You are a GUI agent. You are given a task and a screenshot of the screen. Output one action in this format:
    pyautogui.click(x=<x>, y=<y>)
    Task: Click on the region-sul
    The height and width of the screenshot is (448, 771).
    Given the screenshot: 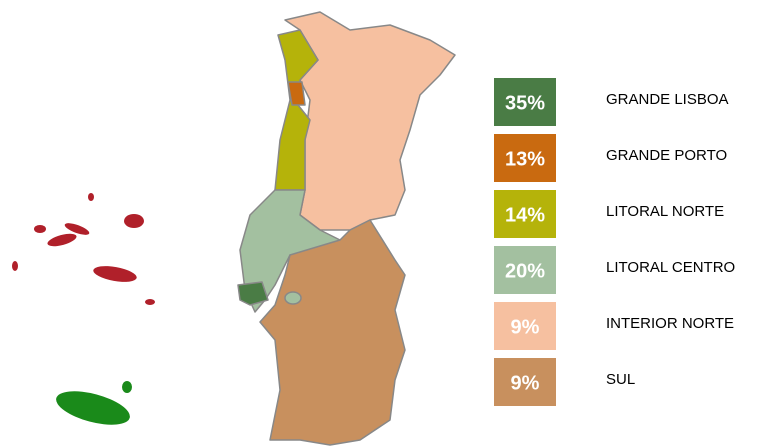 What is the action you would take?
    pyautogui.click(x=332, y=332)
    